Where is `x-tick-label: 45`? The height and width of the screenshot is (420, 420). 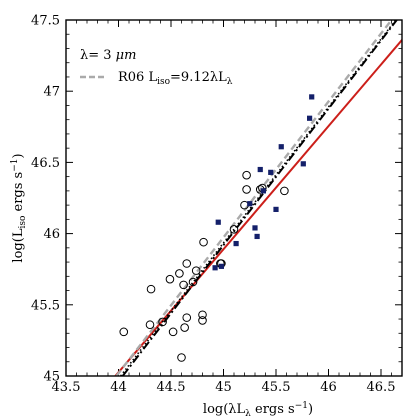 x-tick-label: 45 is located at coordinates (223, 387).